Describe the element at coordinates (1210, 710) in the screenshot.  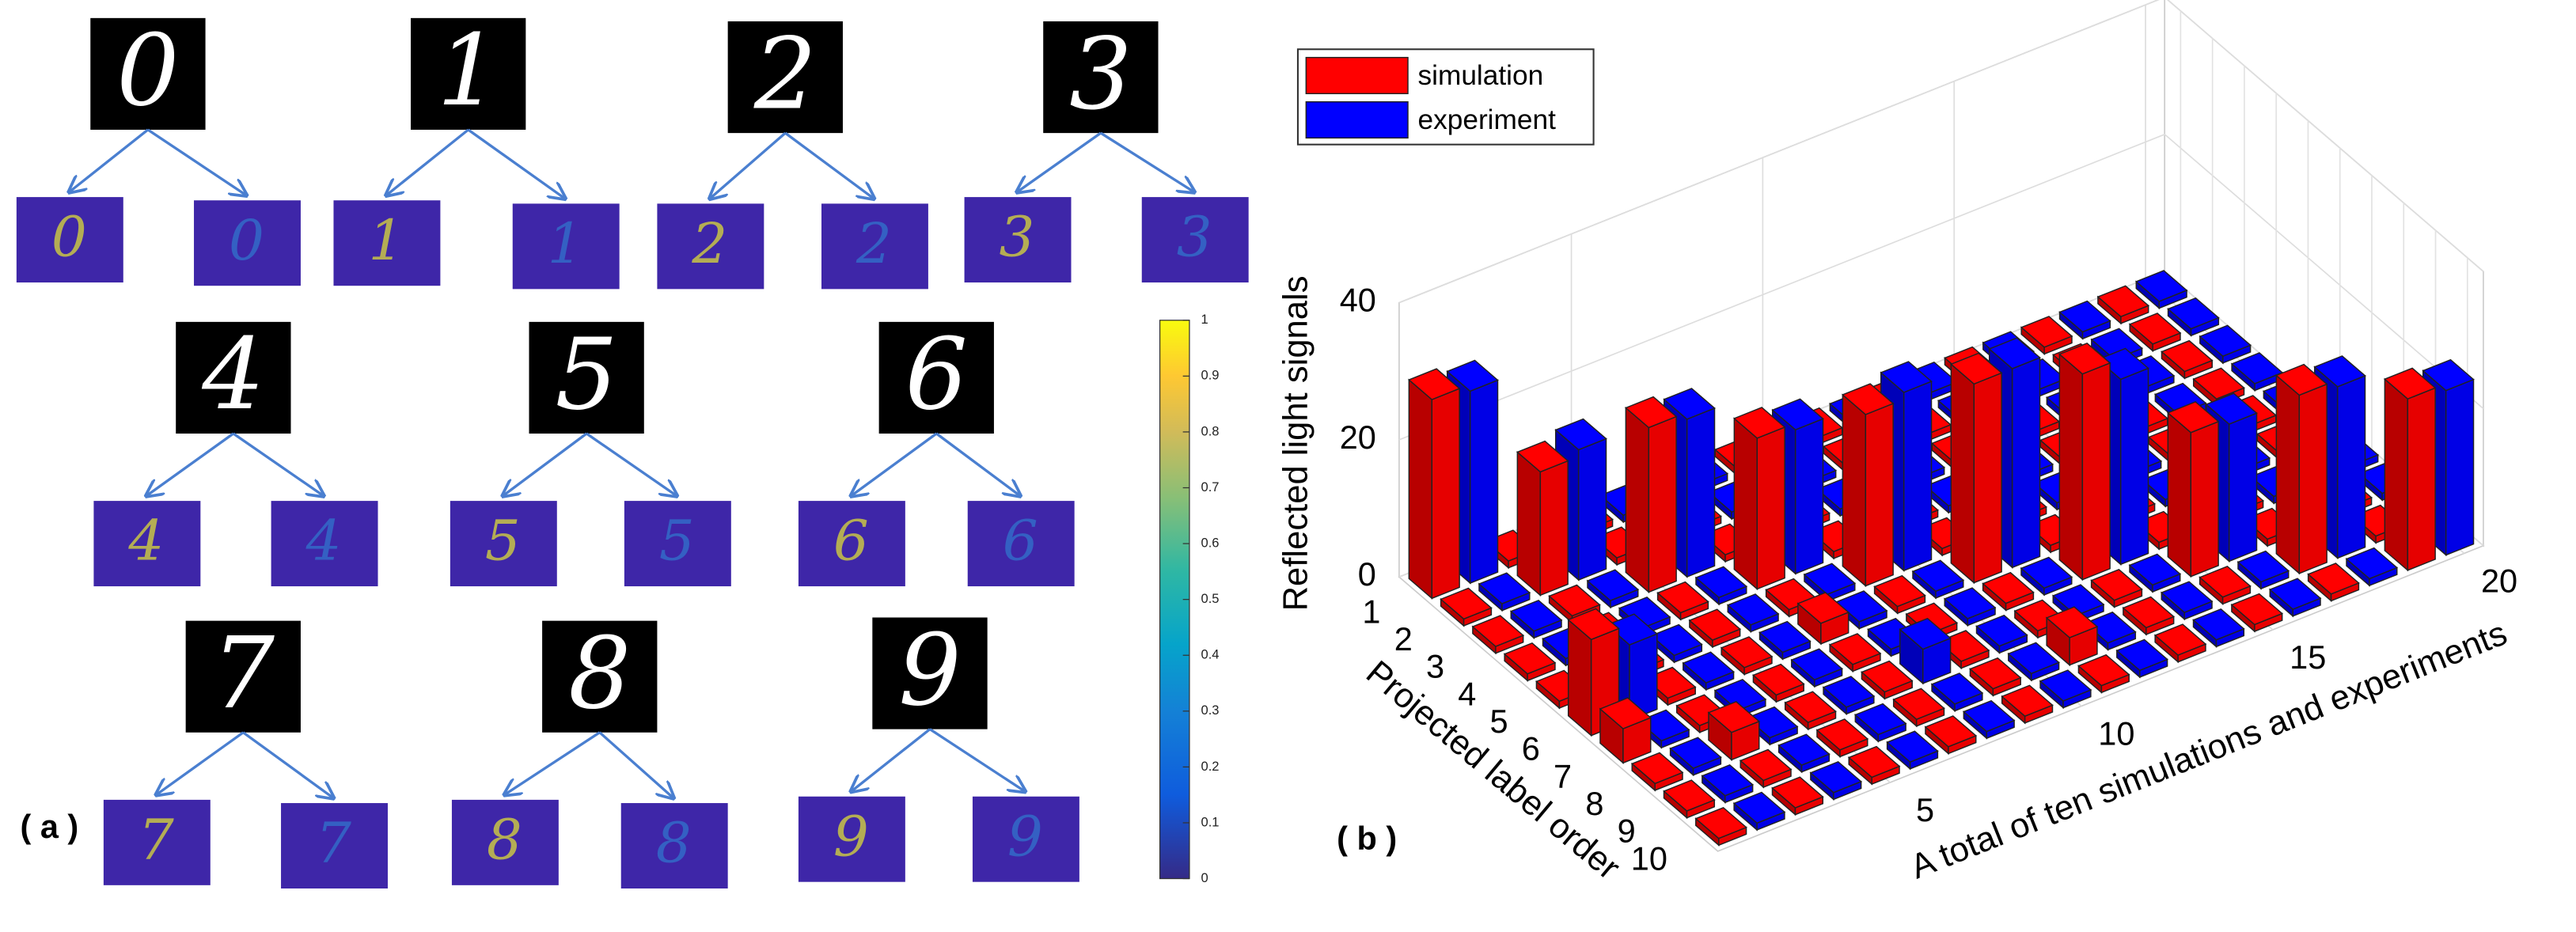
I see `colorbar-tick-label: 0.3` at that location.